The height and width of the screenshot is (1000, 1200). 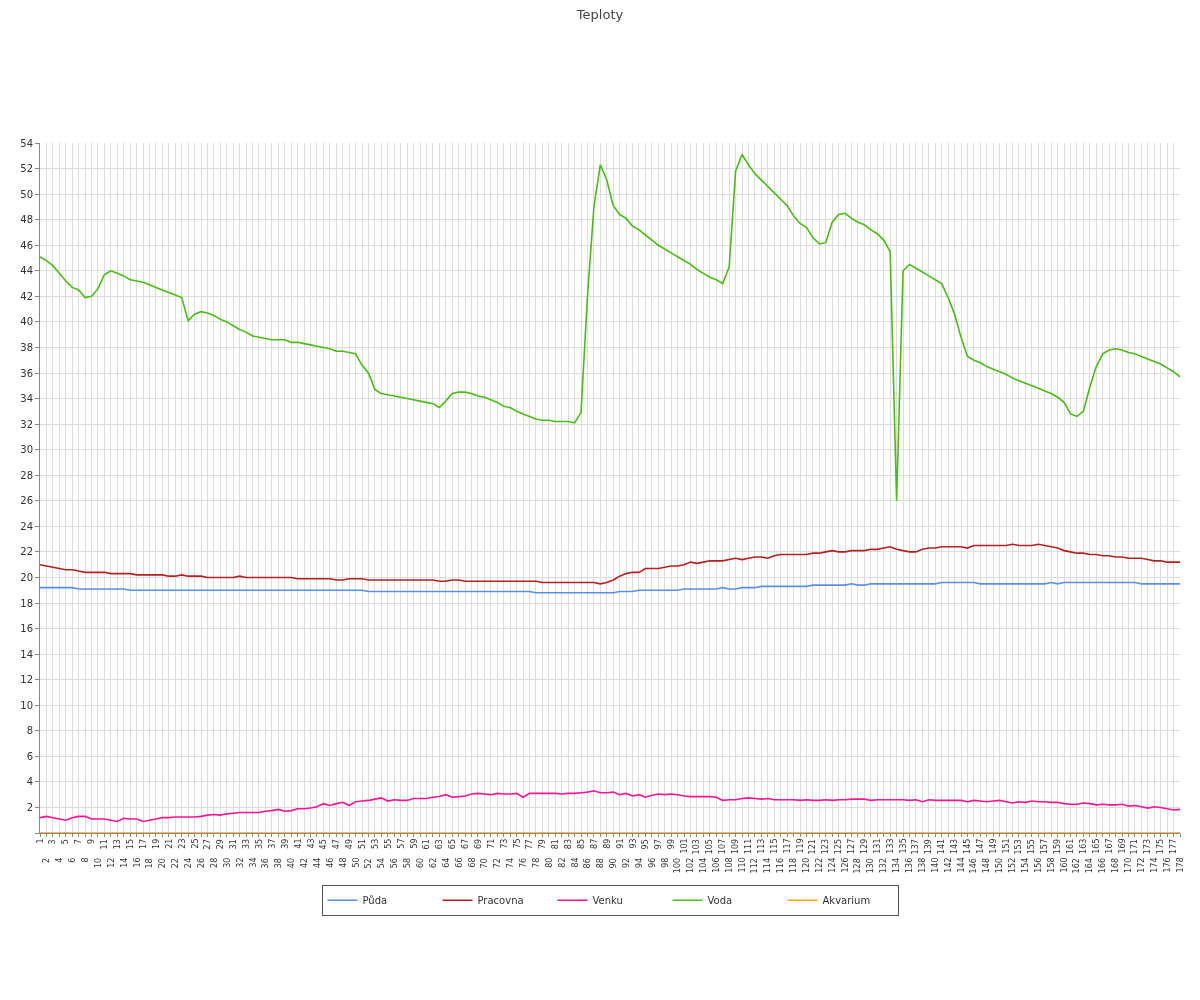 What do you see at coordinates (736, 846) in the screenshot?
I see `x-tick-label: 109` at bounding box center [736, 846].